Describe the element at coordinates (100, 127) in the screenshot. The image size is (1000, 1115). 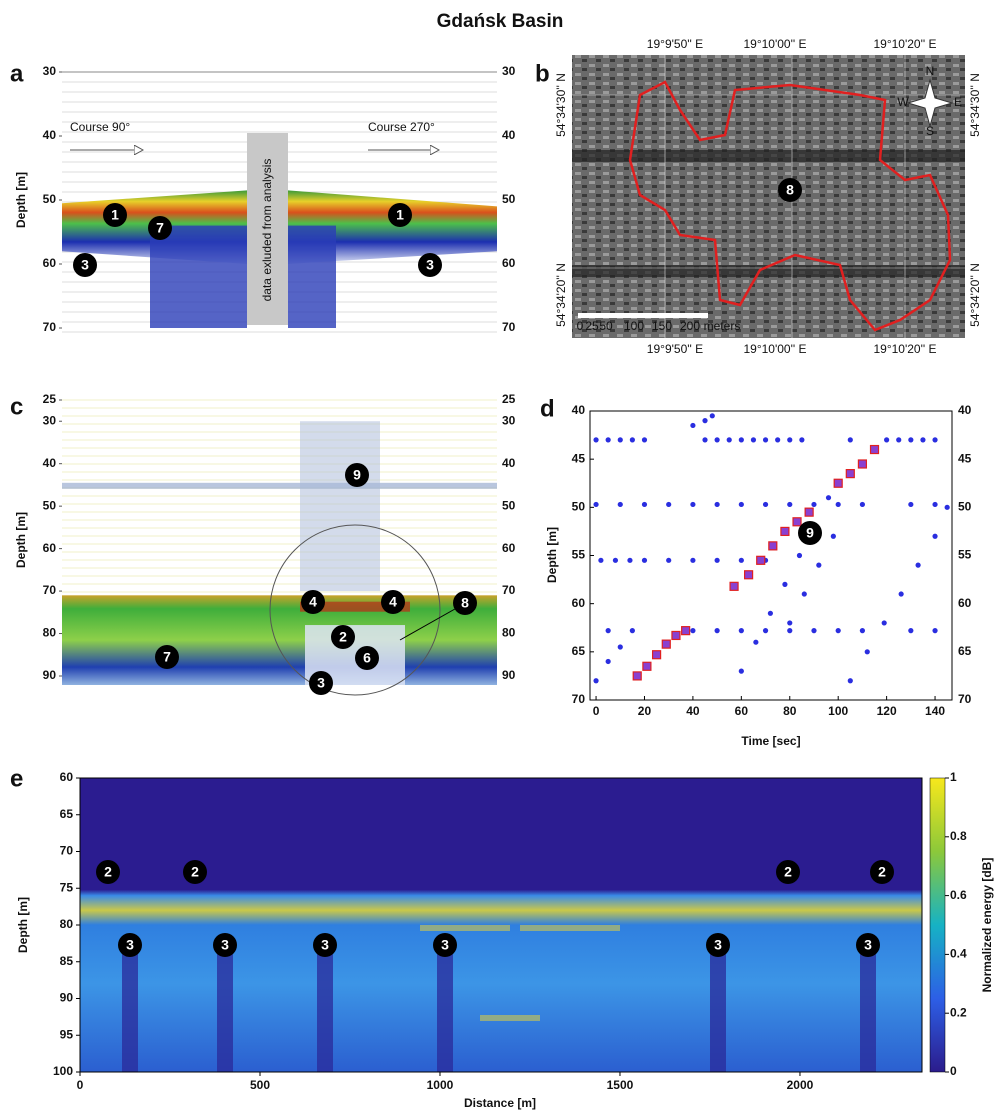
I see `annotation: Course 90°` at that location.